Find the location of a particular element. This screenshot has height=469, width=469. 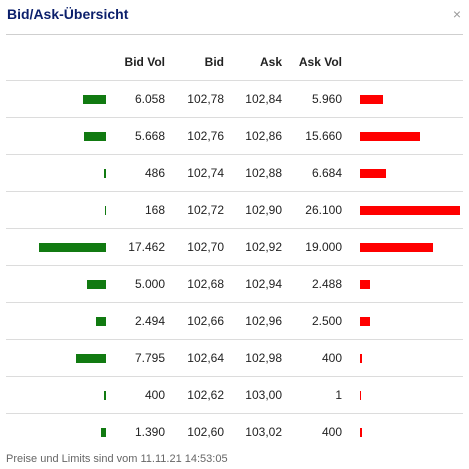

bid-volume-cell: 400 is located at coordinates (154, 395).